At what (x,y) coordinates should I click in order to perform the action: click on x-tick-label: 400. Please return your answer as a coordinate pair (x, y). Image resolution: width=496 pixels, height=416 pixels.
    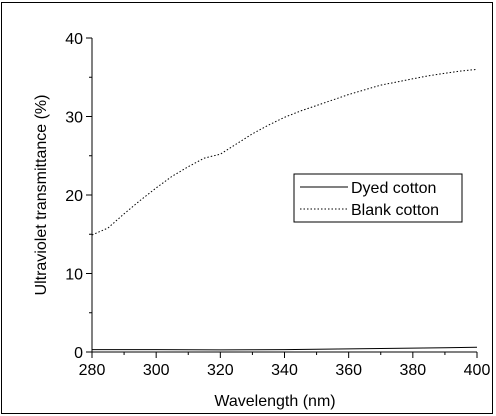
    Looking at the image, I should click on (477, 370).